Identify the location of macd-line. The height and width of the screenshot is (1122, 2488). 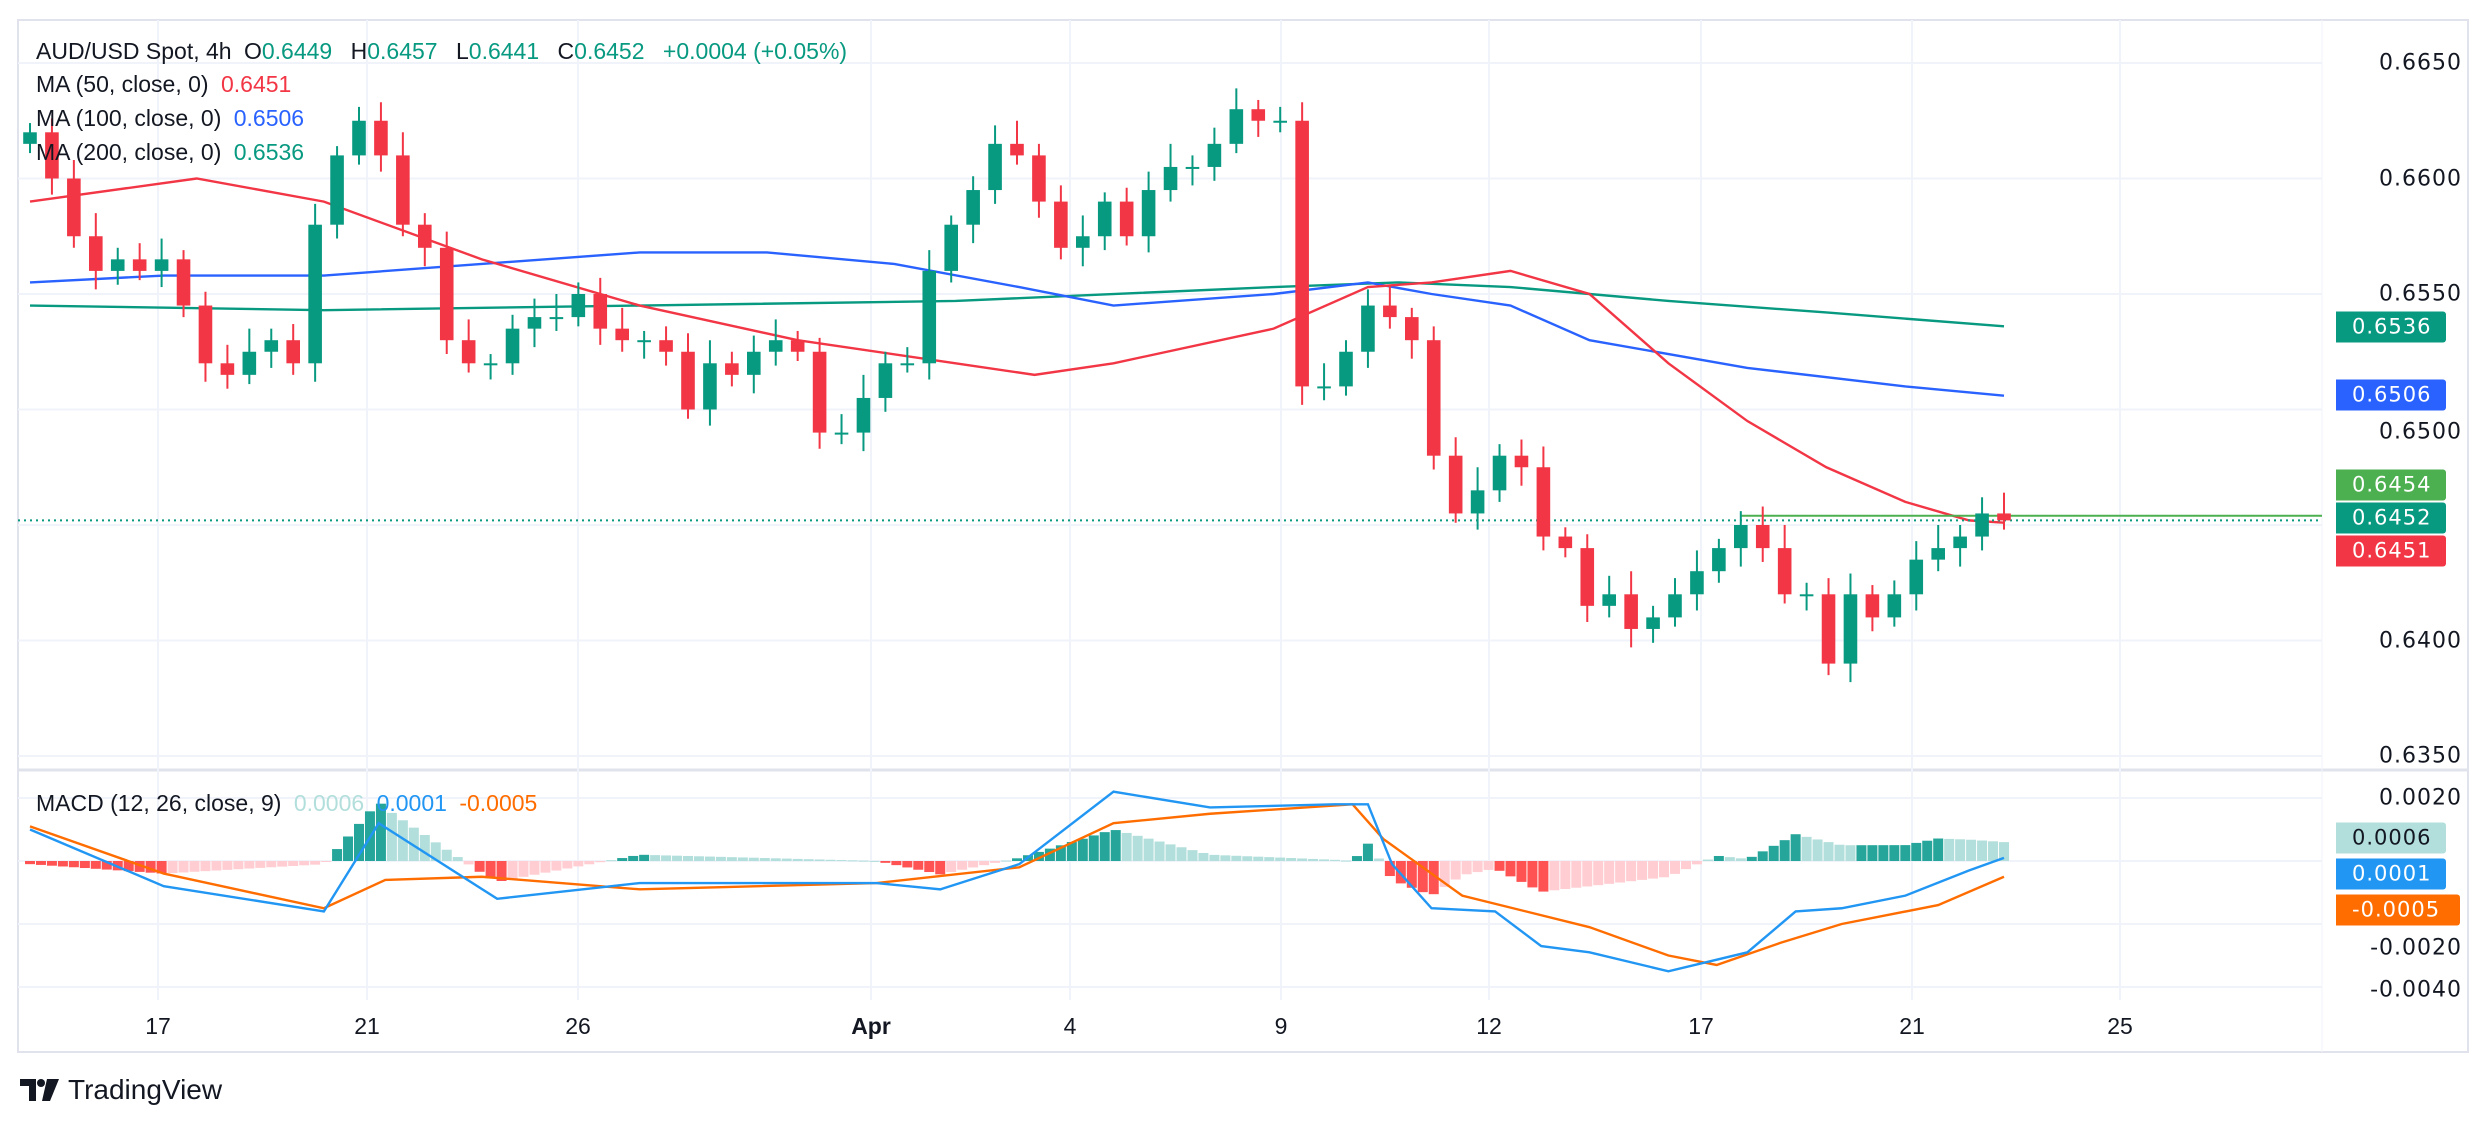
(1017, 881).